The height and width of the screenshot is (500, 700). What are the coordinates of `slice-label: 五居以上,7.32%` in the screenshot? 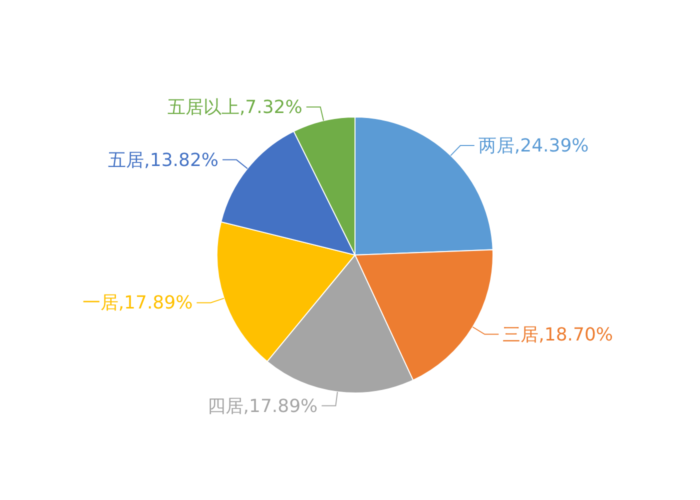 It's located at (234, 107).